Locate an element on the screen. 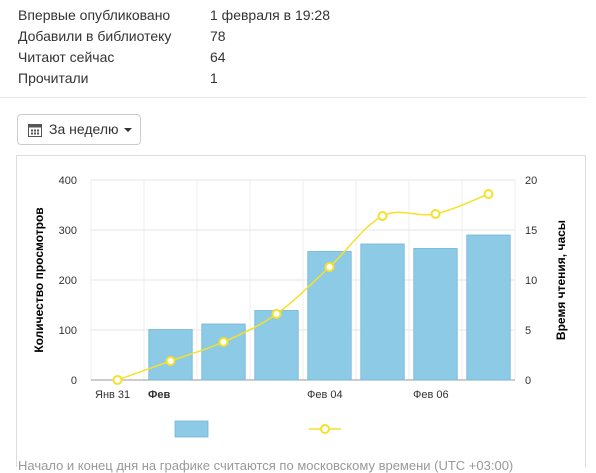  y-left-tick-label: 200 is located at coordinates (68, 281).